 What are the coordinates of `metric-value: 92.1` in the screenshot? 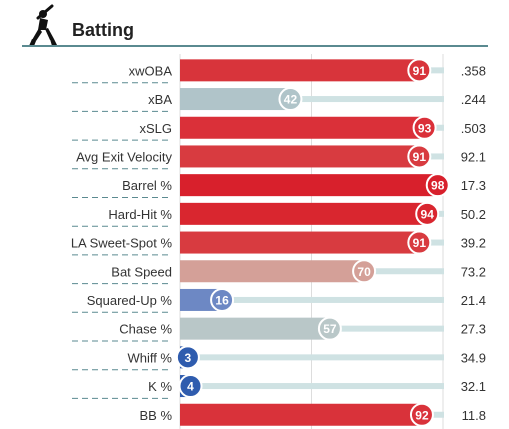 It's located at (473, 156).